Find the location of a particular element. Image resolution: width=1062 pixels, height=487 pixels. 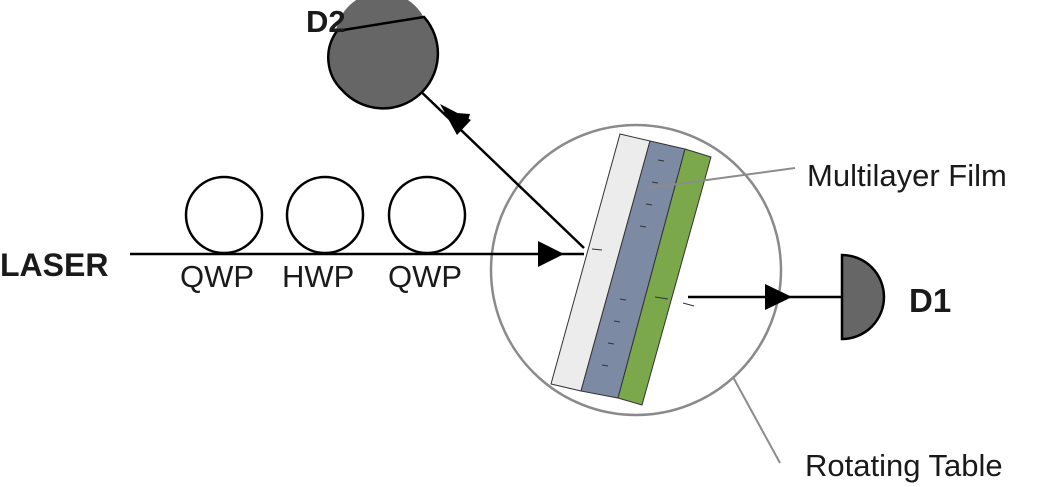

transmitted-arrowhead is located at coordinates (778, 297).